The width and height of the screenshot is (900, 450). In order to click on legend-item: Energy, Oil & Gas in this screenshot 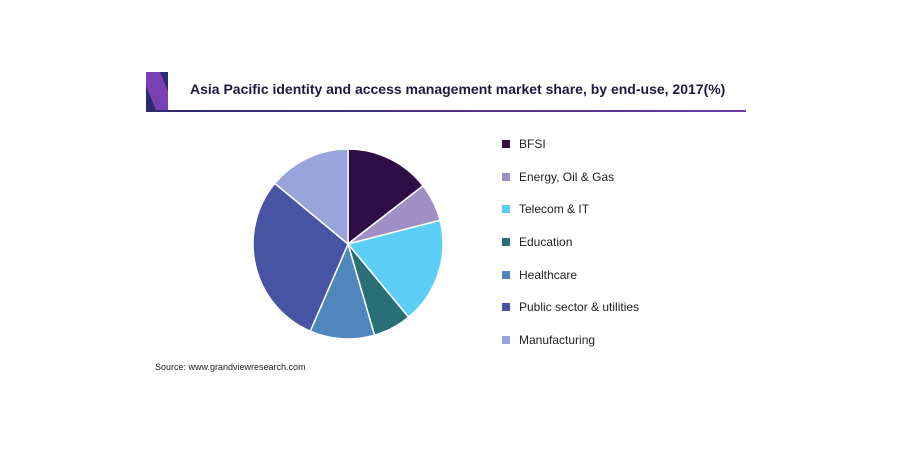, I will do `click(570, 177)`.